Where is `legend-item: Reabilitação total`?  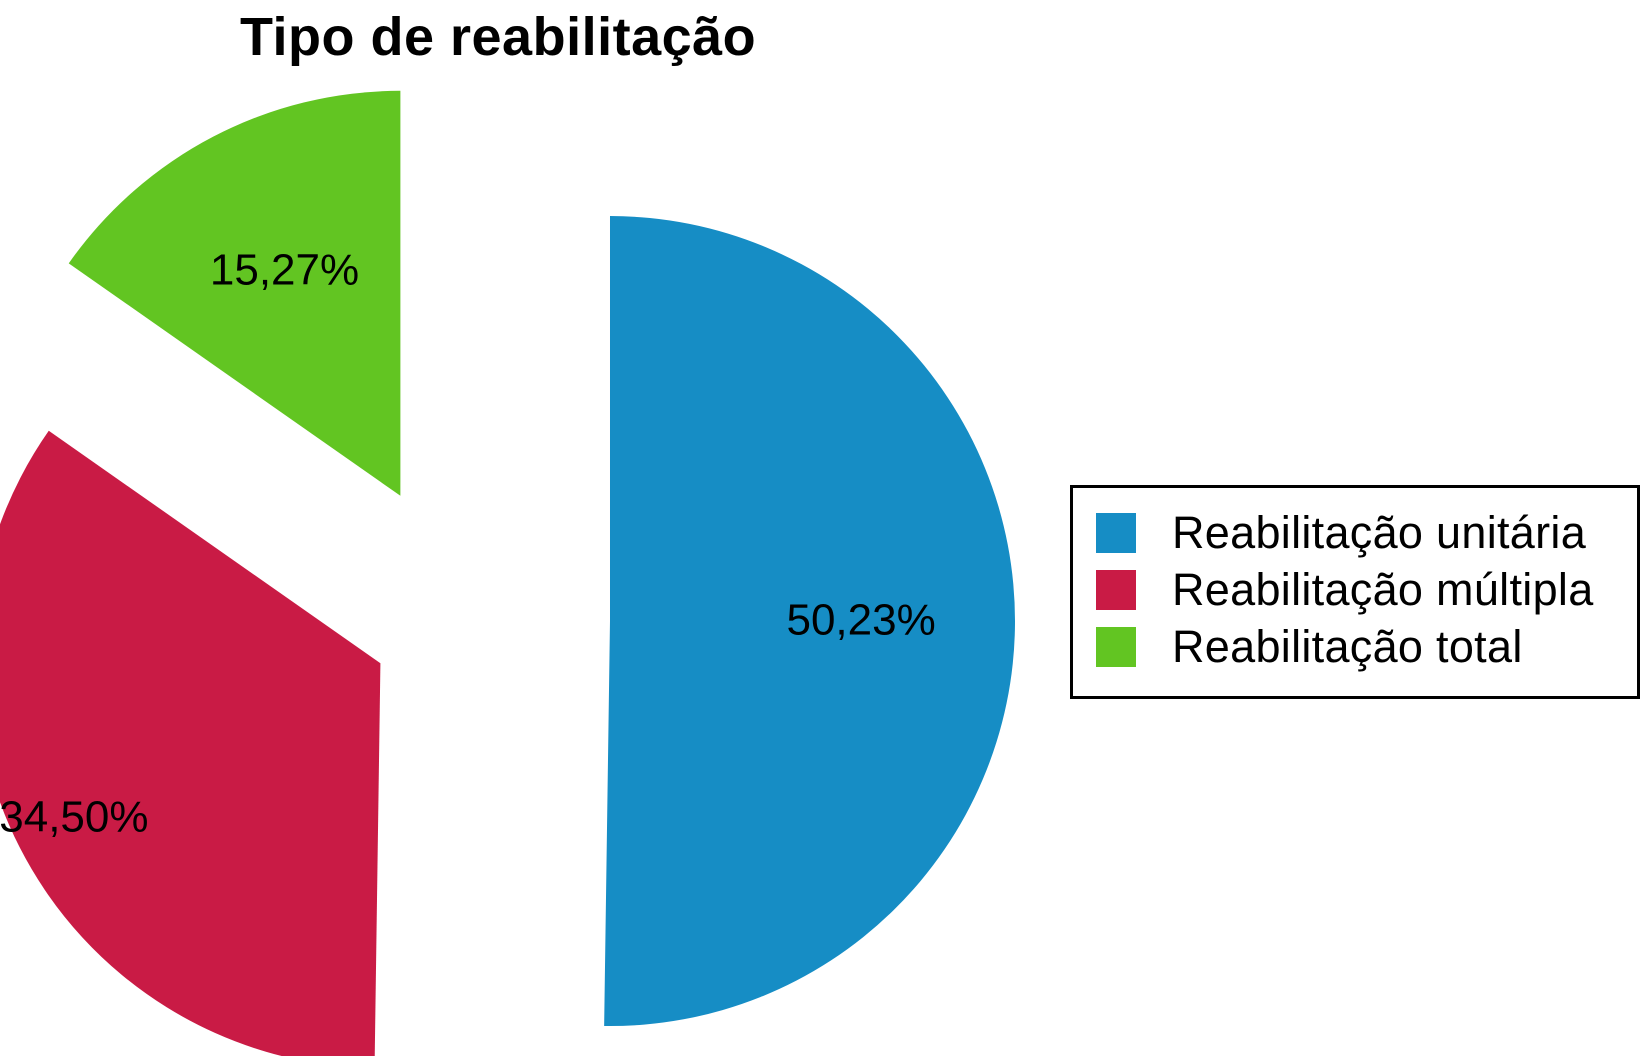
legend-item: Reabilitação total is located at coordinates (1366, 646).